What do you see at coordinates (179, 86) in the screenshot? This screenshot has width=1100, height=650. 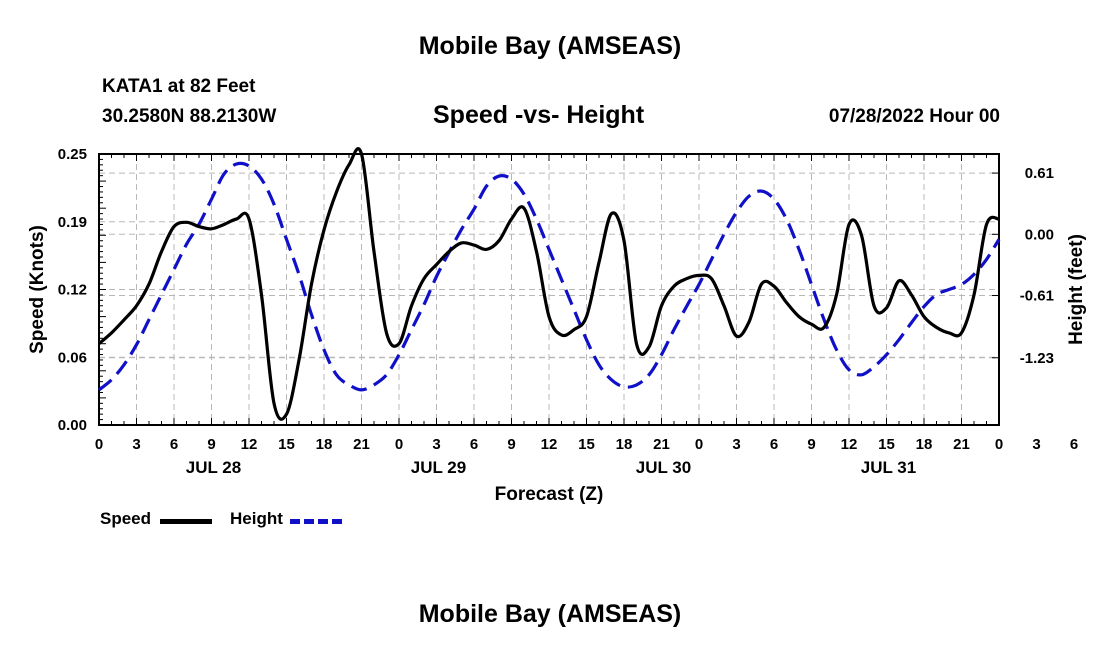 I see `station-label: KATA1 at 82 Feet` at bounding box center [179, 86].